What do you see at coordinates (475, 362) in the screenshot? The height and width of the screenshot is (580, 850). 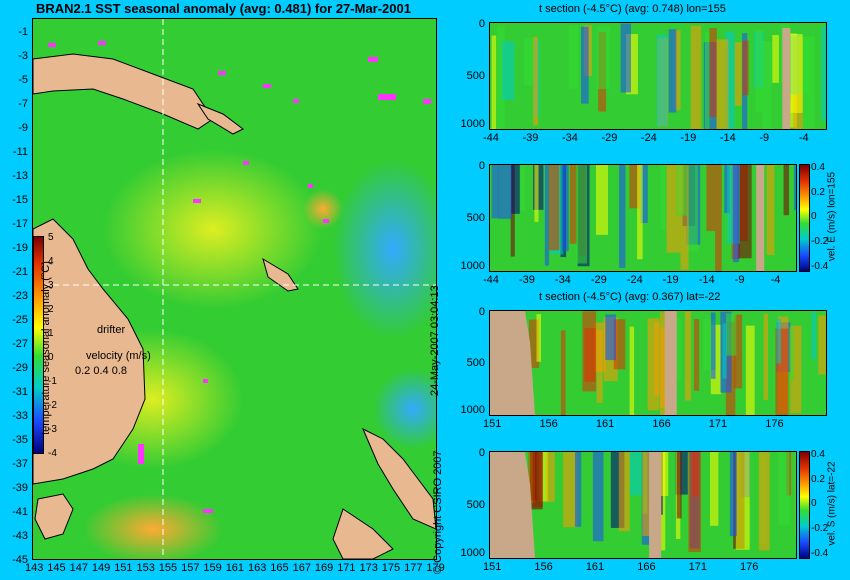 I see `depth-tick: 500` at bounding box center [475, 362].